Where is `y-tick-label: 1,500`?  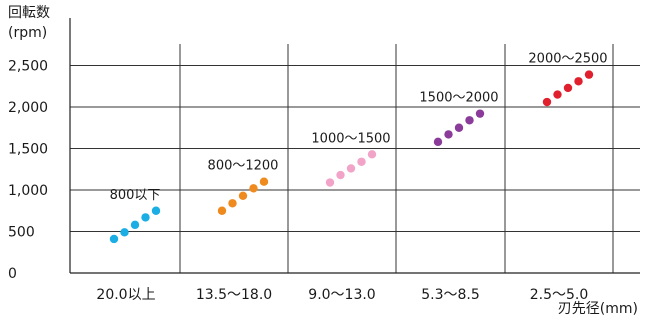 y-tick-label: 1,500 is located at coordinates (28, 150).